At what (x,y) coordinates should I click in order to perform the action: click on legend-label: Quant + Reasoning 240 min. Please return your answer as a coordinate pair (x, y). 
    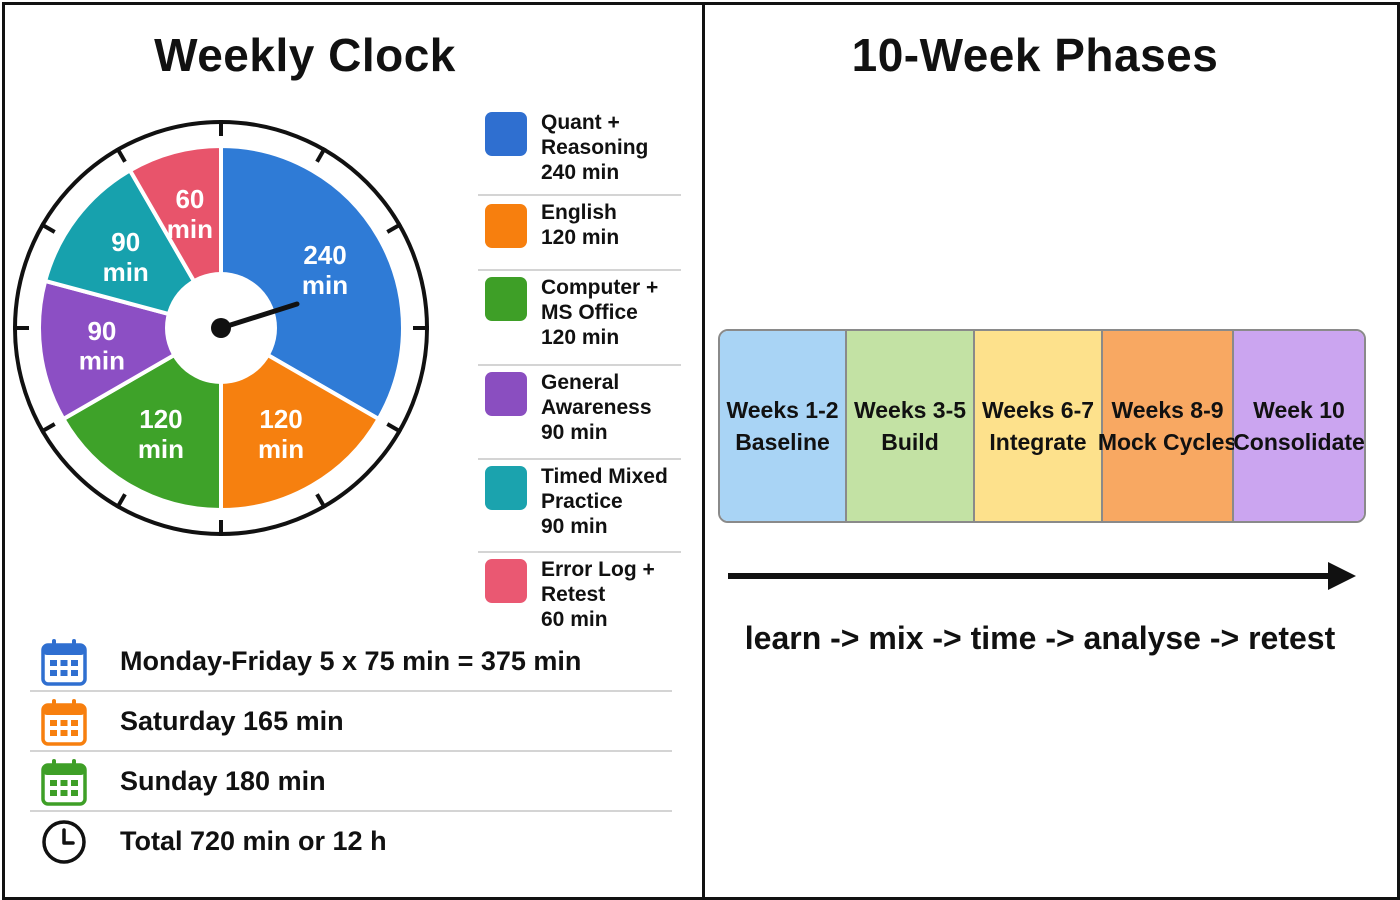
    Looking at the image, I should click on (595, 147).